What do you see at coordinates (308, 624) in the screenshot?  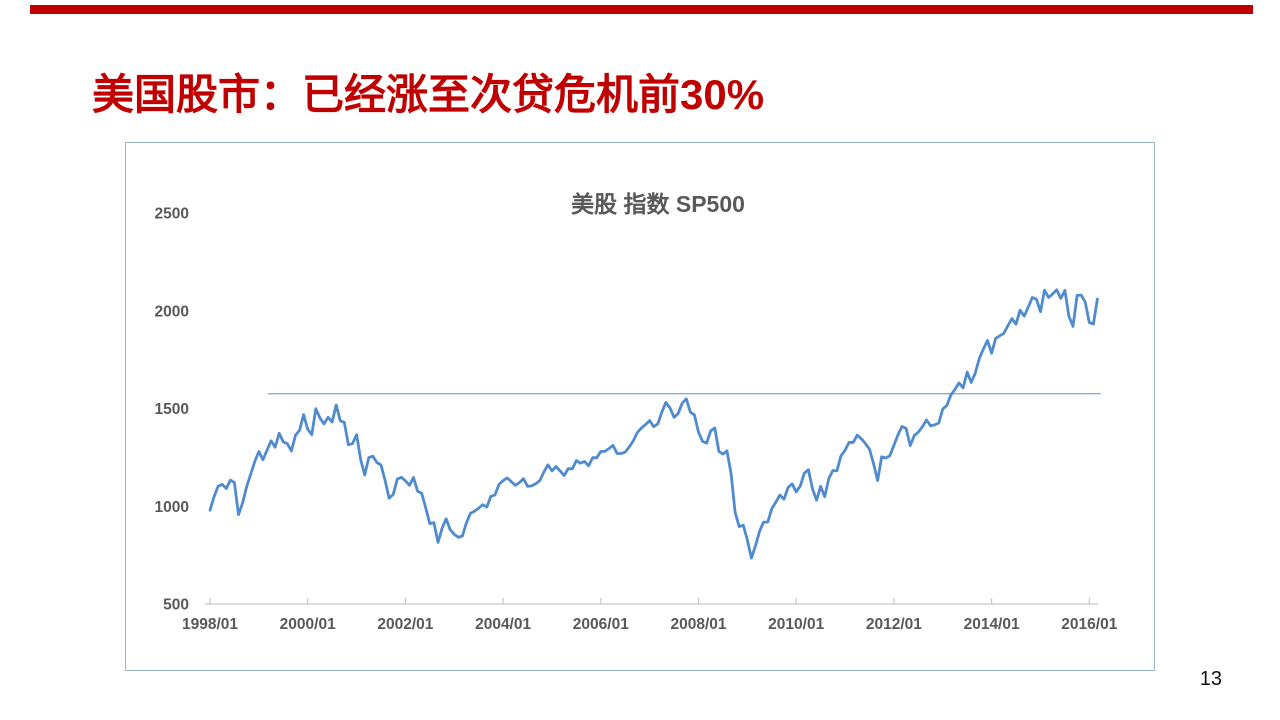 I see `svg-text: 2000/01` at bounding box center [308, 624].